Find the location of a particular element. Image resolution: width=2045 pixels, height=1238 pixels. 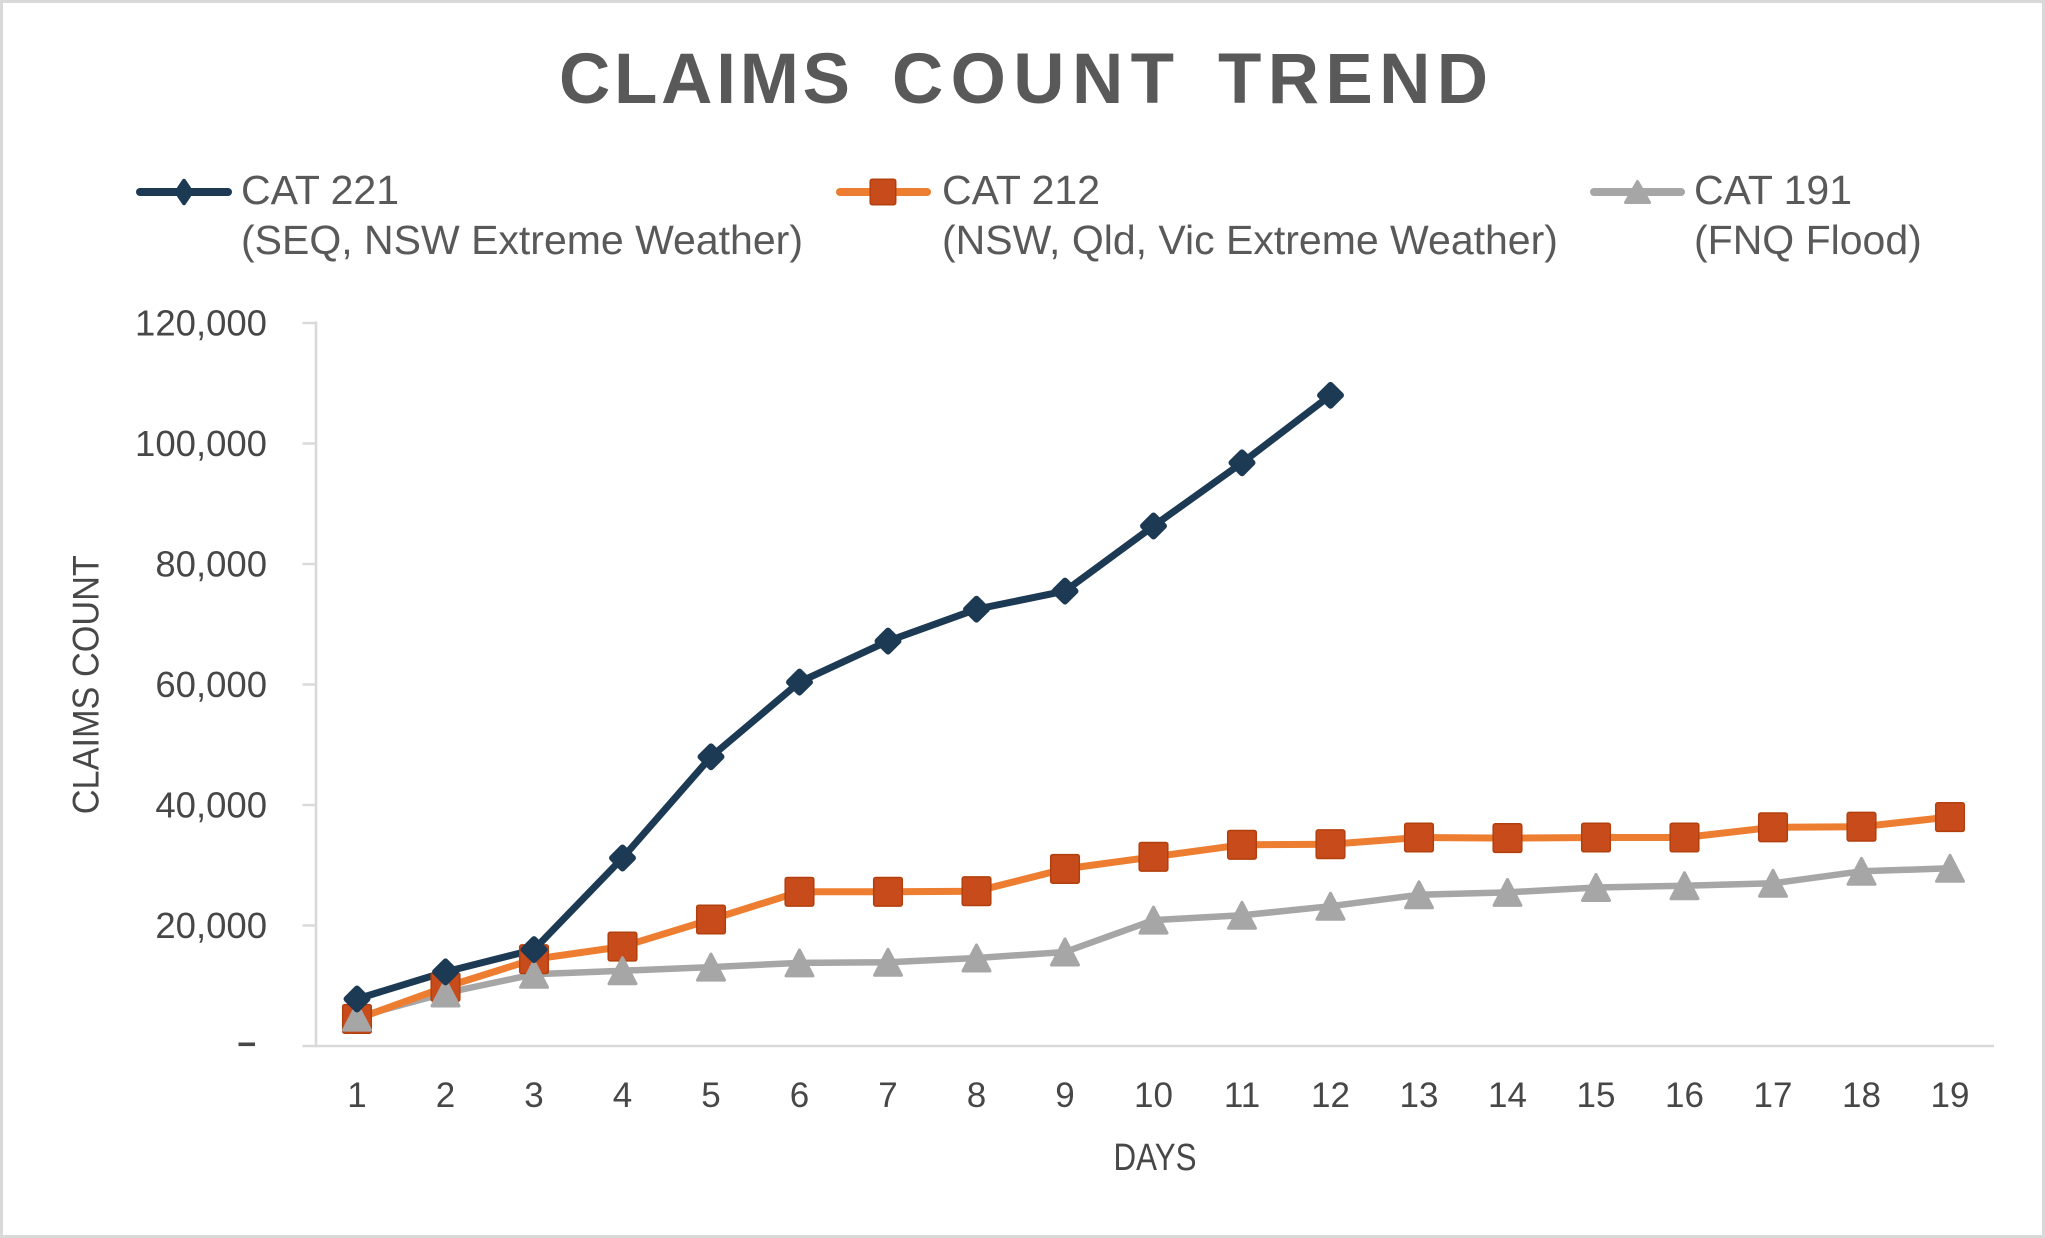

svg-text: 80,000 is located at coordinates (211, 564).